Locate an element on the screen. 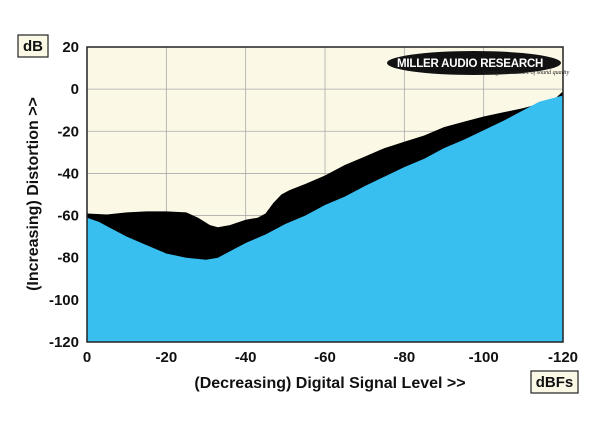  y-tick-label: -80 is located at coordinates (68, 258).